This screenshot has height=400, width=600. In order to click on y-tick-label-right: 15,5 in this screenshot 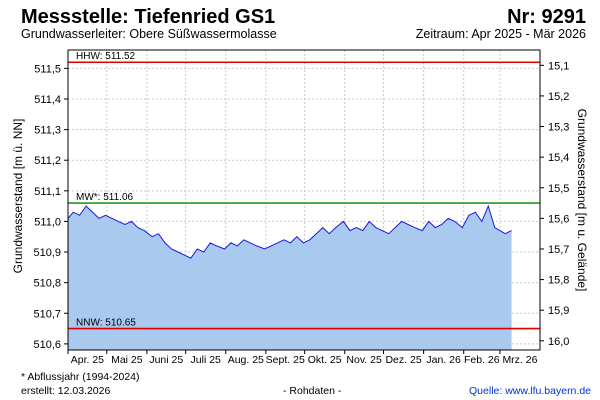, I will do `click(558, 189)`.